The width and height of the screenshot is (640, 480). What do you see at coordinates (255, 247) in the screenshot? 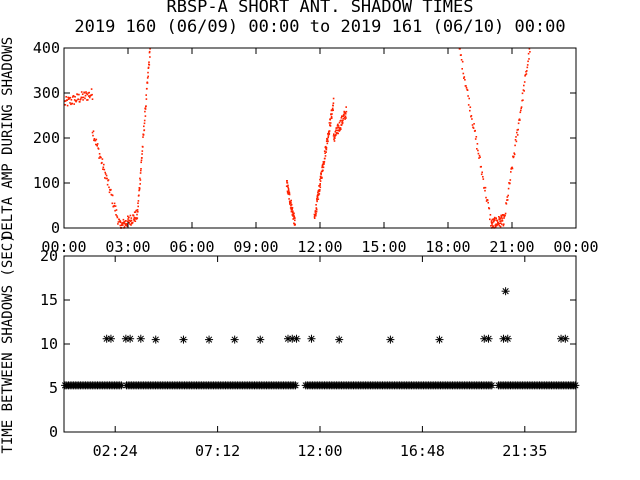
I see `top-xtick-label: 09:00` at bounding box center [255, 247].